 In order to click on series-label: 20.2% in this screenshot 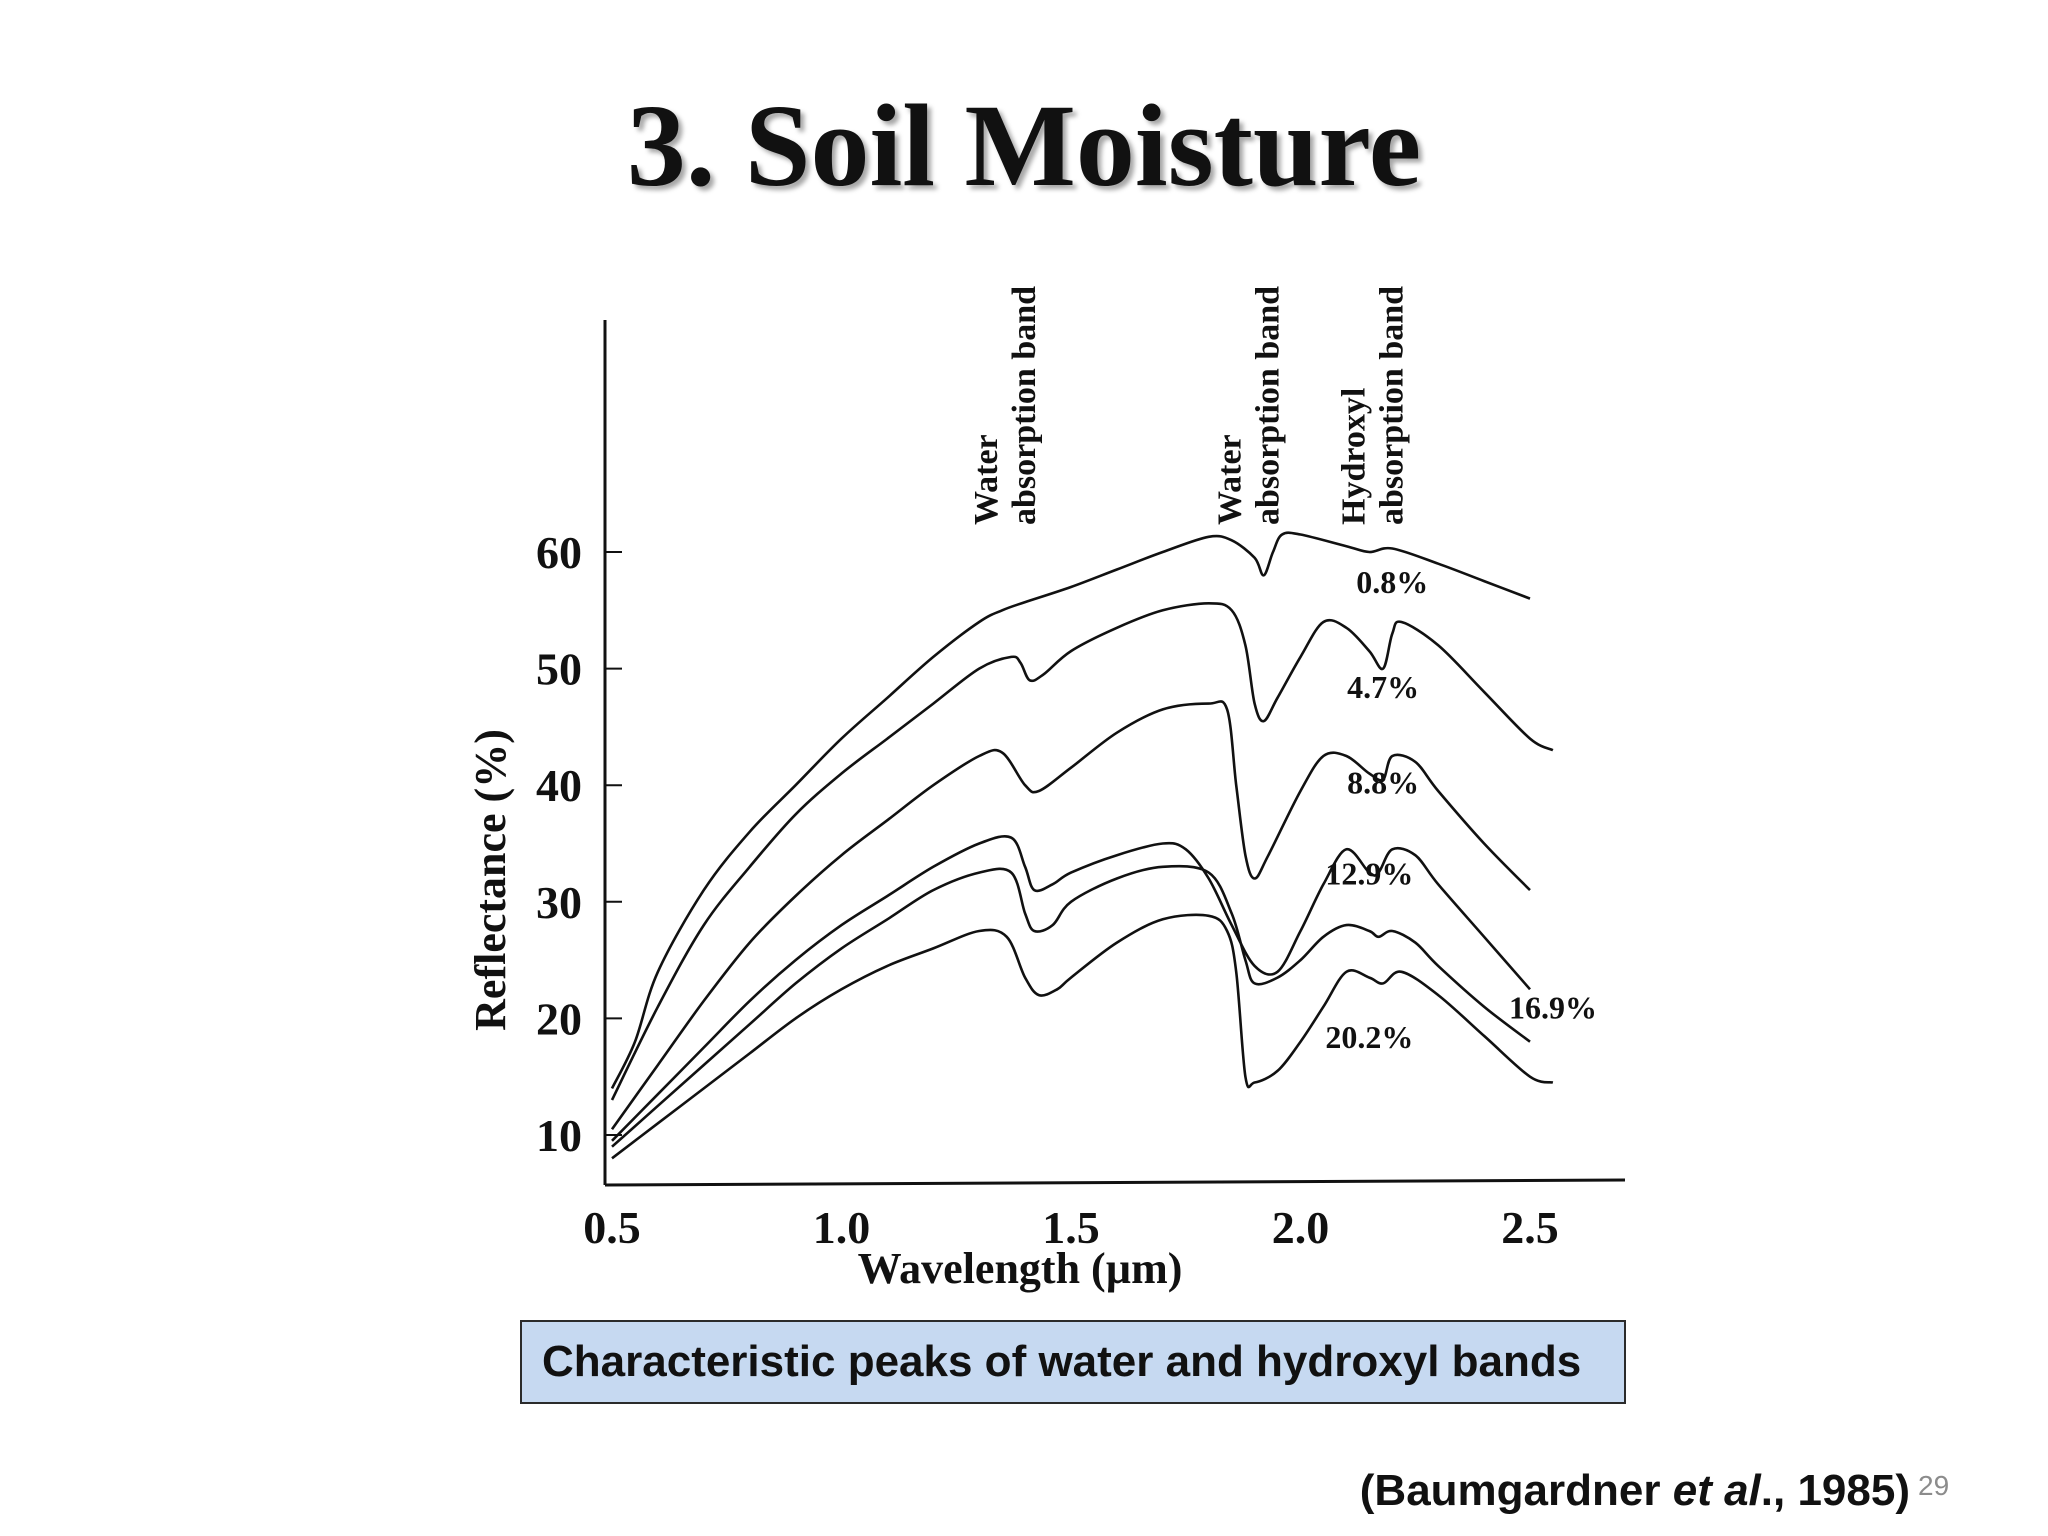, I will do `click(1369, 1037)`.